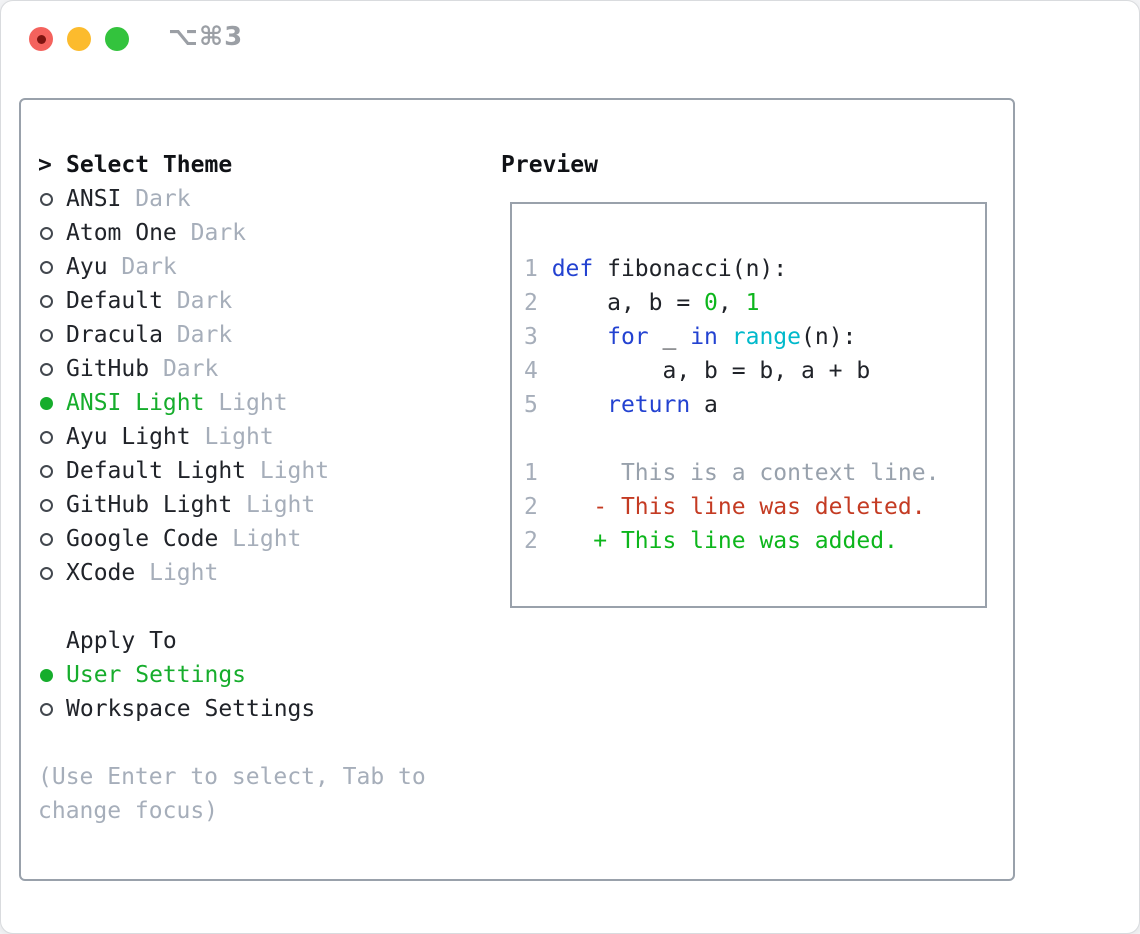  I want to click on apply-to-list: User Settings Workspace Settings, so click(254, 692).